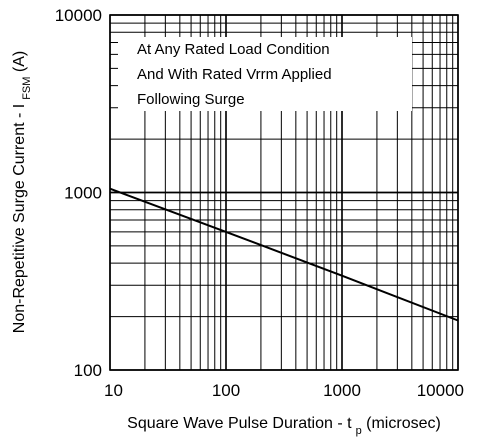 This screenshot has width=488, height=437. Describe the element at coordinates (284, 390) in the screenshot. I see `x-tick-labels: 10 100 1000 10000` at that location.